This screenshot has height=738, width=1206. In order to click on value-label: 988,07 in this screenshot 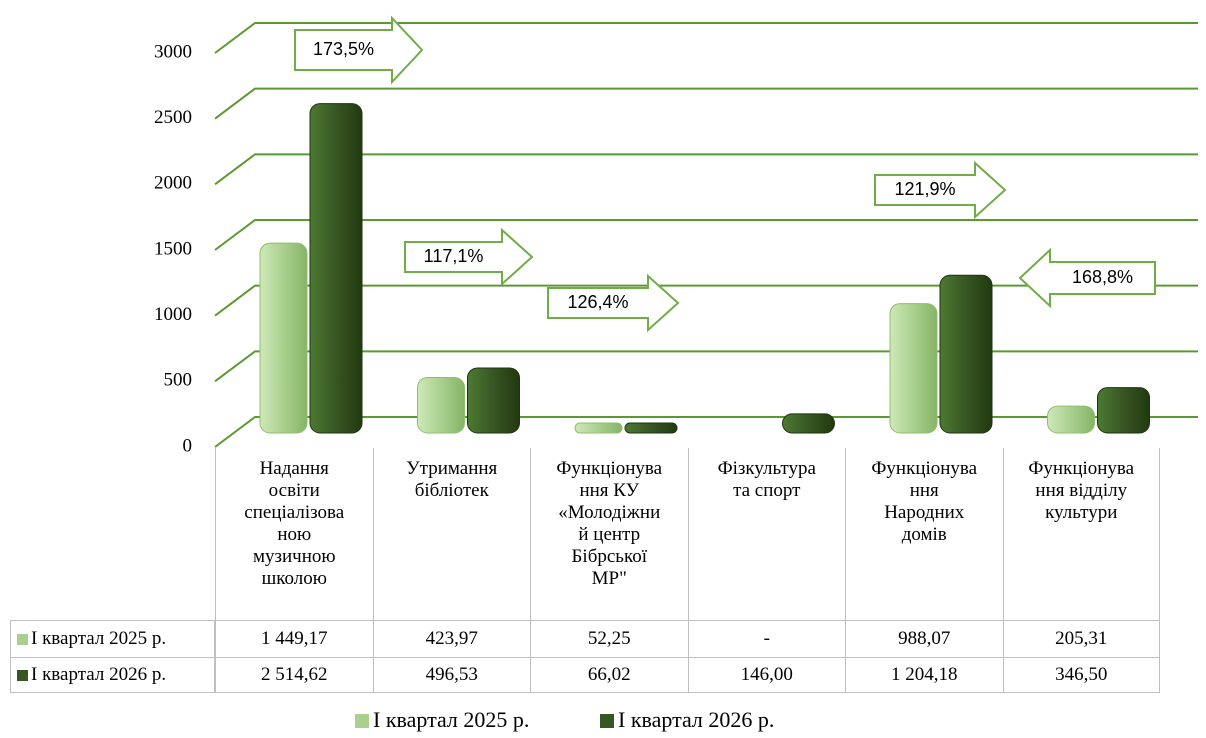, I will do `click(924, 638)`.